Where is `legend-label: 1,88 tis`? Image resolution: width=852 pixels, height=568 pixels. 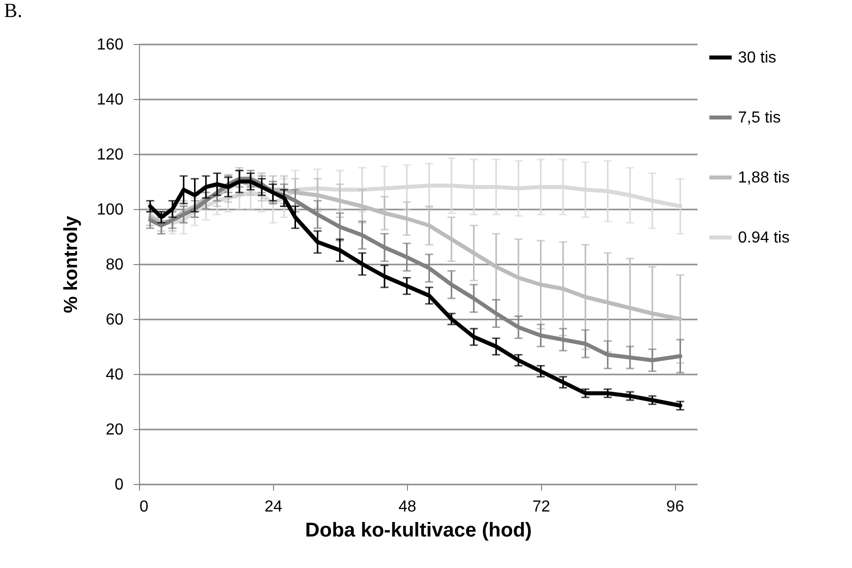
legend-label: 1,88 tis is located at coordinates (764, 178).